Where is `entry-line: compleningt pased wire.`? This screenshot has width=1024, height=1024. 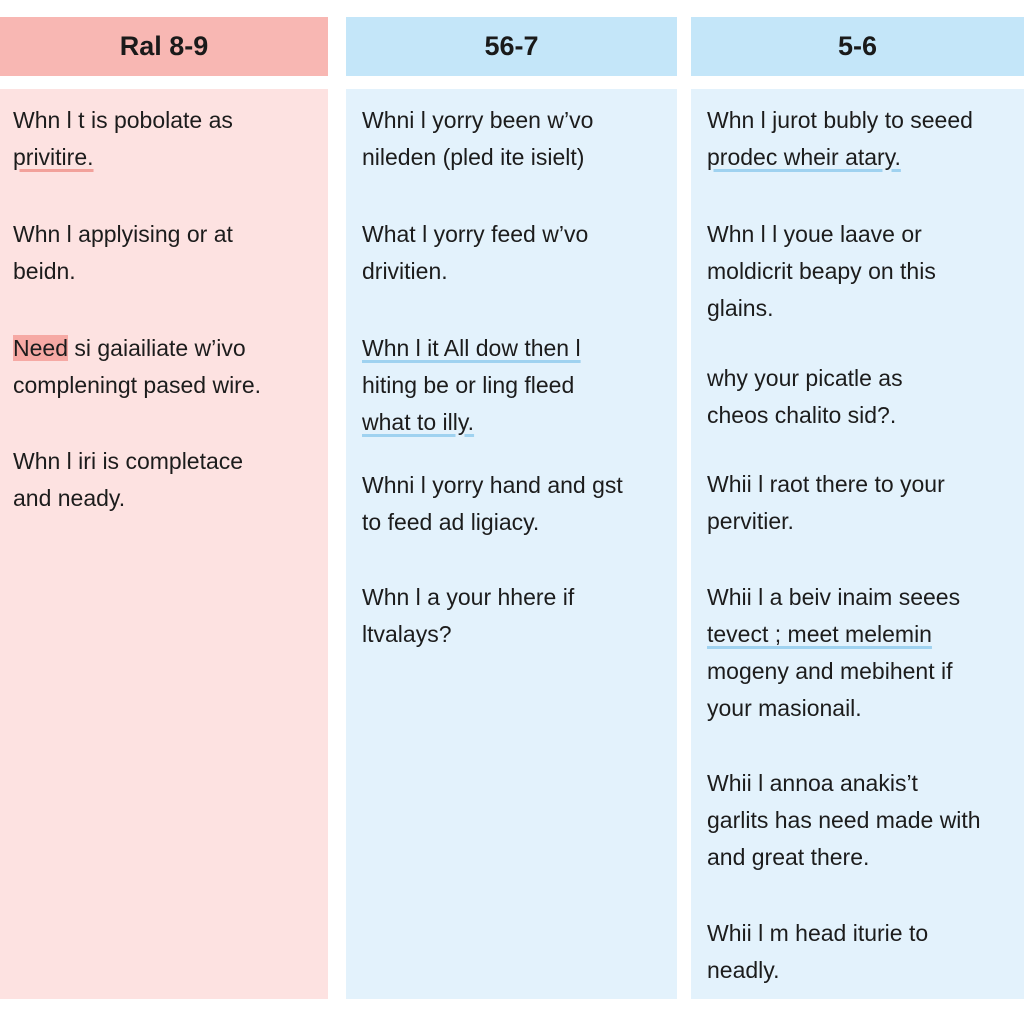 entry-line: compleningt pased wire. is located at coordinates (137, 385).